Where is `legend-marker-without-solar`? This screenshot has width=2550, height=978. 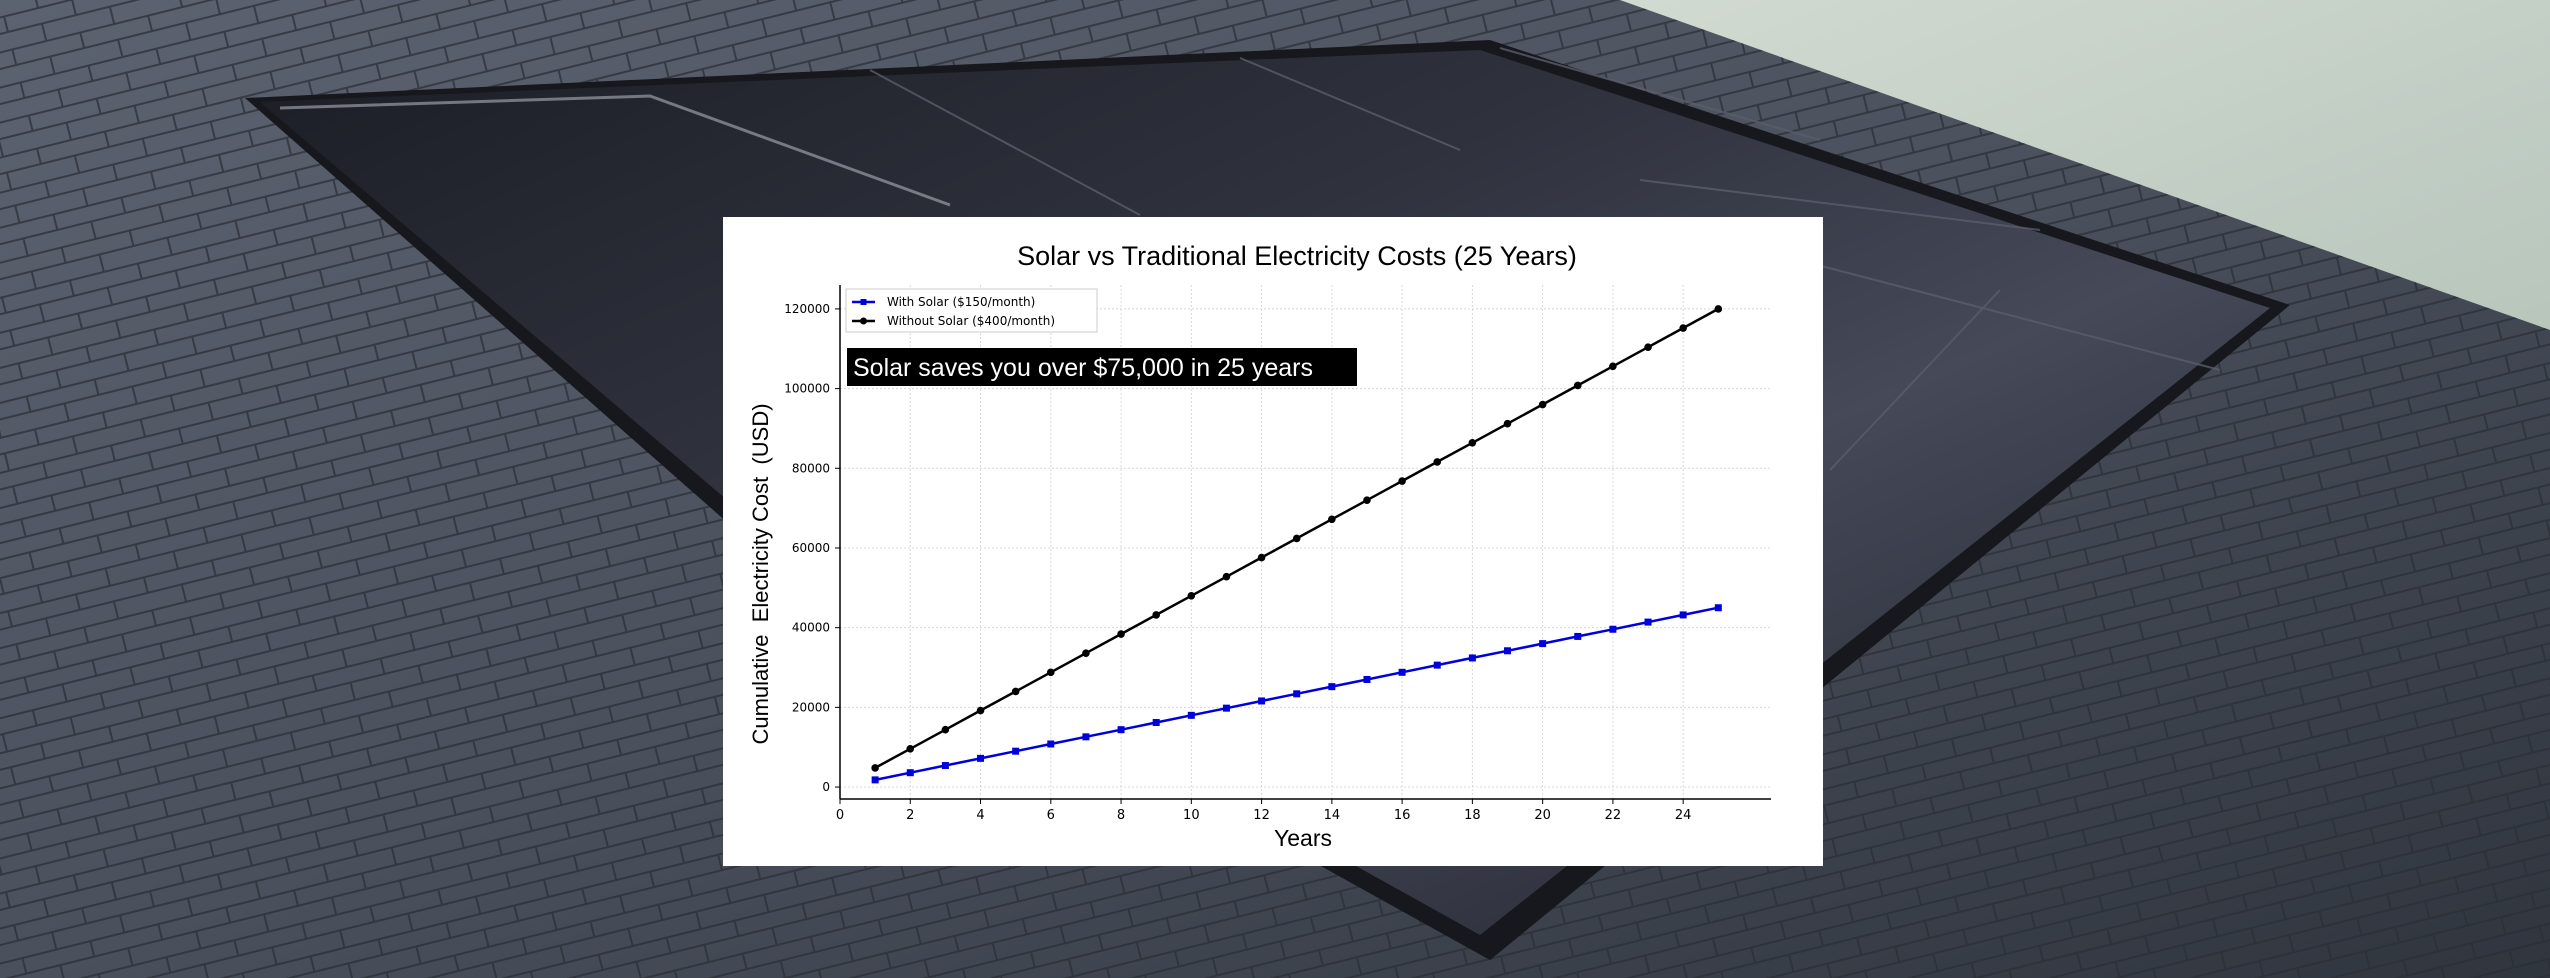 legend-marker-without-solar is located at coordinates (863, 321).